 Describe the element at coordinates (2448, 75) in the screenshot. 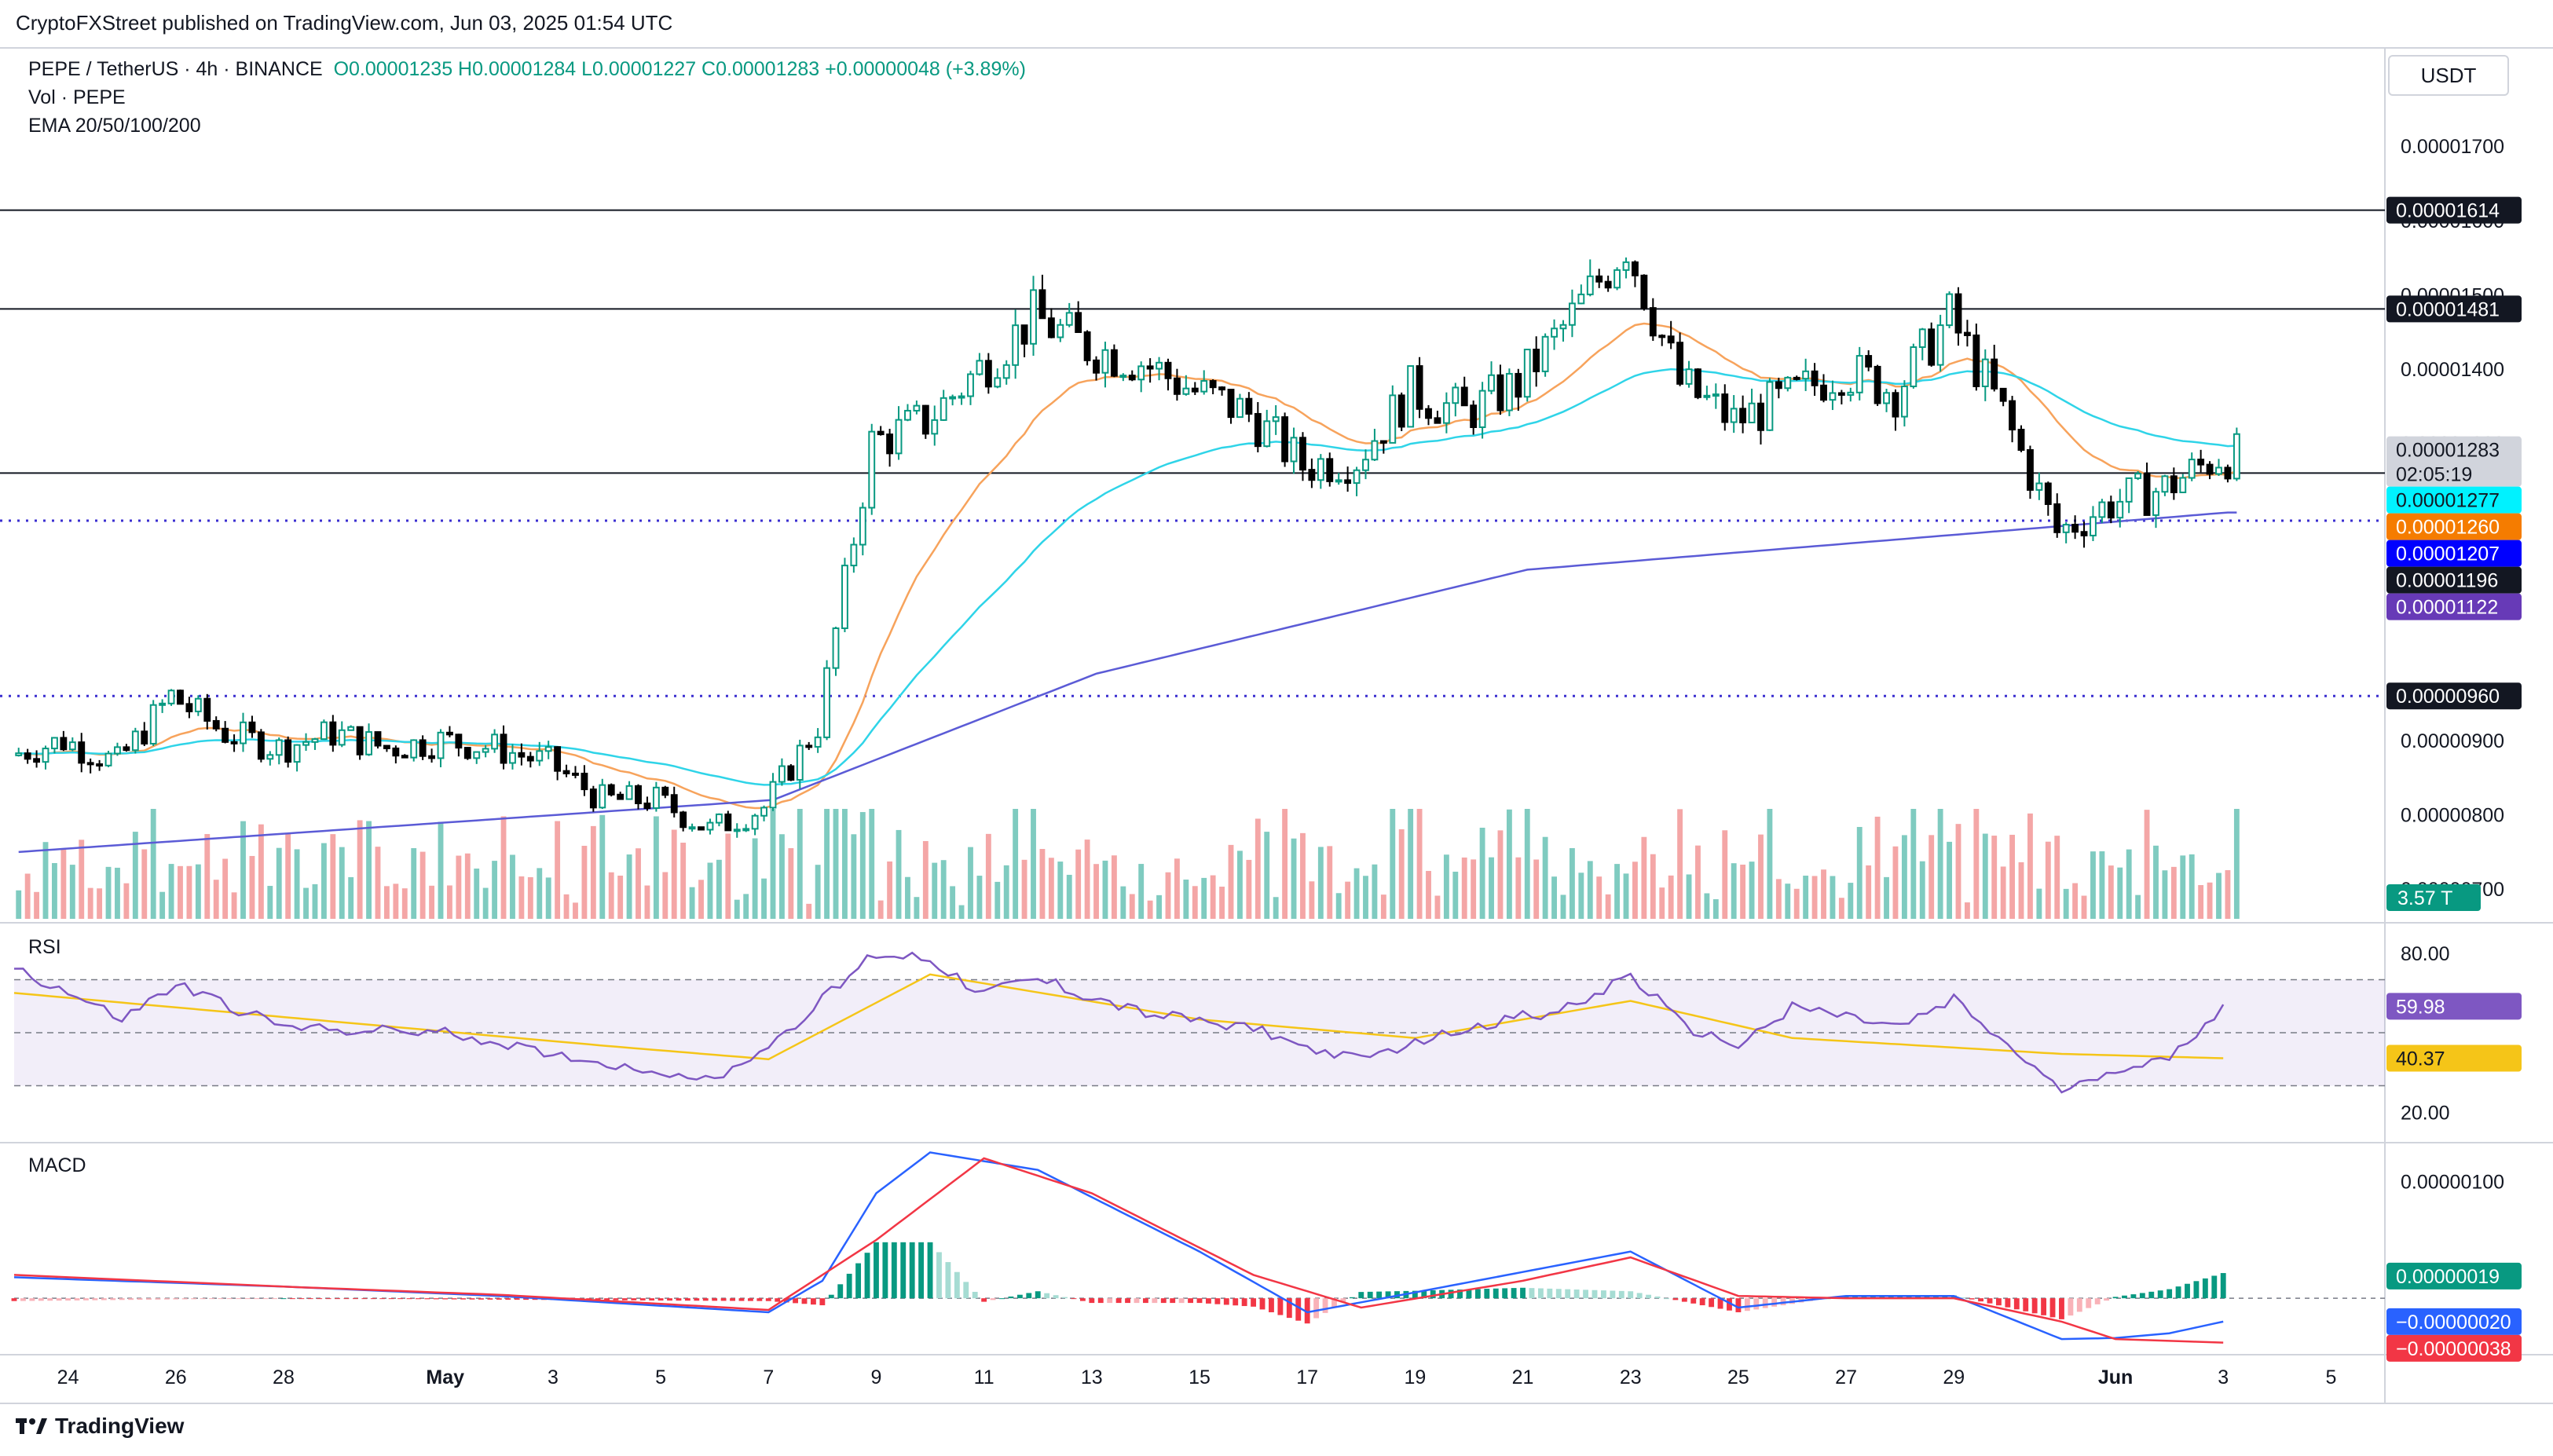

I see `currency-button: USDT` at that location.